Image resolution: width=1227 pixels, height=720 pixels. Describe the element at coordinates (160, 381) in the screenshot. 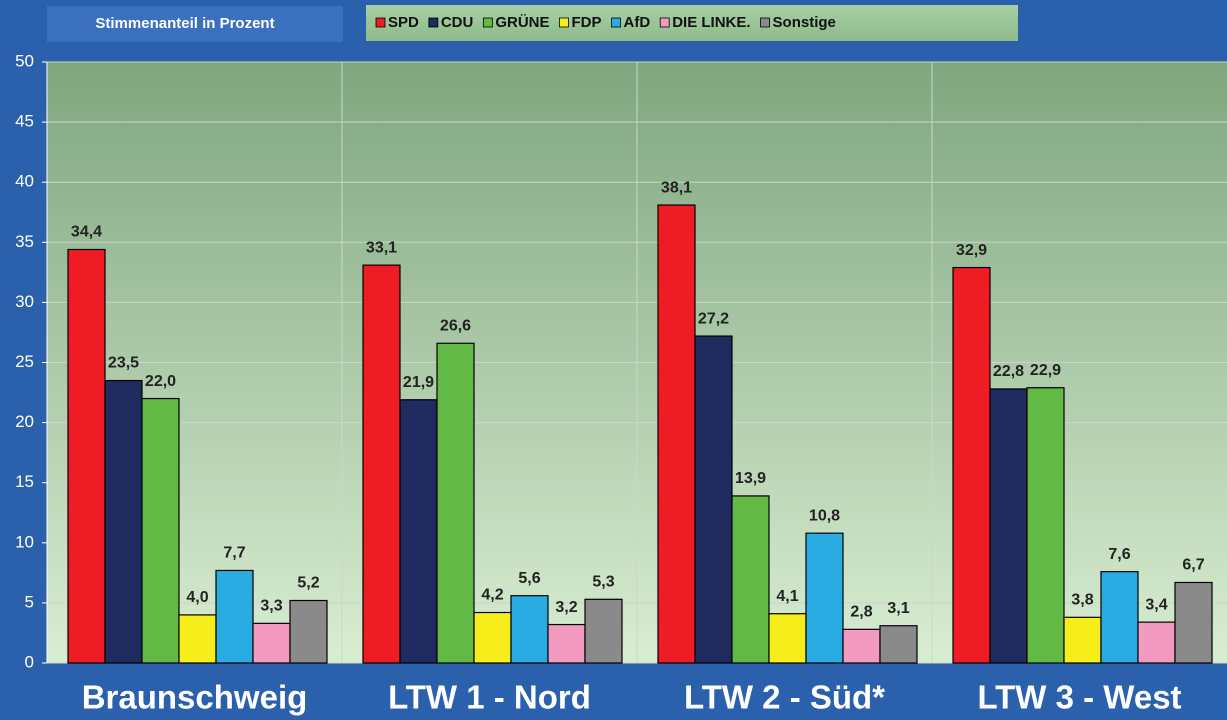

I see `data-label: 22,0` at that location.